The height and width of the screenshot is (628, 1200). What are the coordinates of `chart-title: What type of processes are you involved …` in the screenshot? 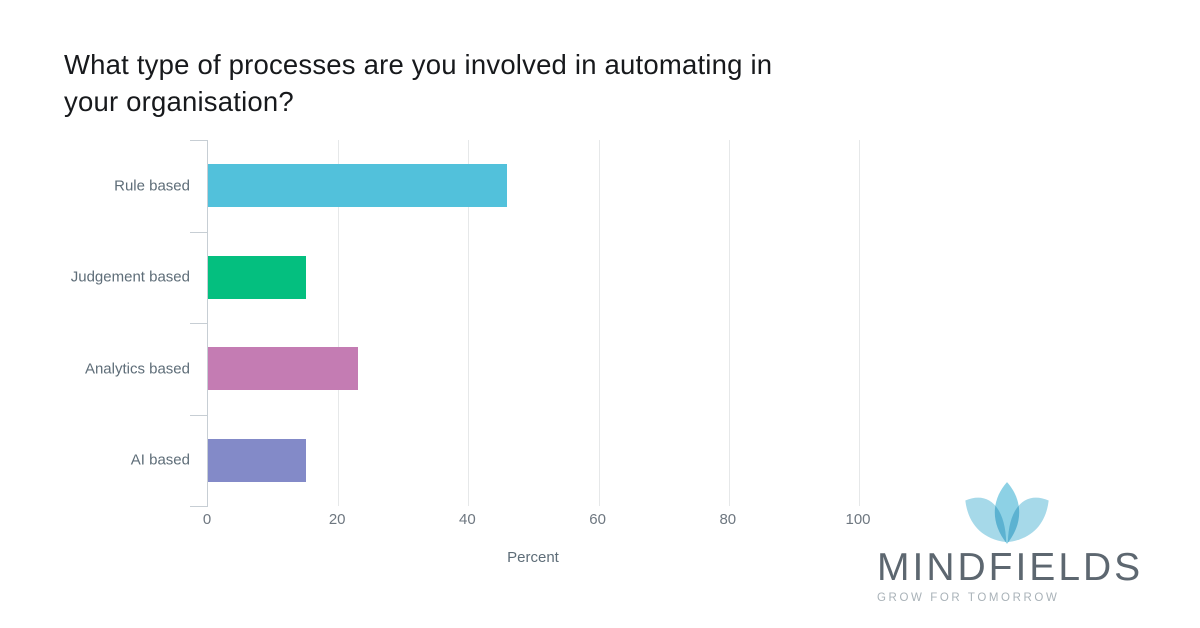 It's located at (418, 83).